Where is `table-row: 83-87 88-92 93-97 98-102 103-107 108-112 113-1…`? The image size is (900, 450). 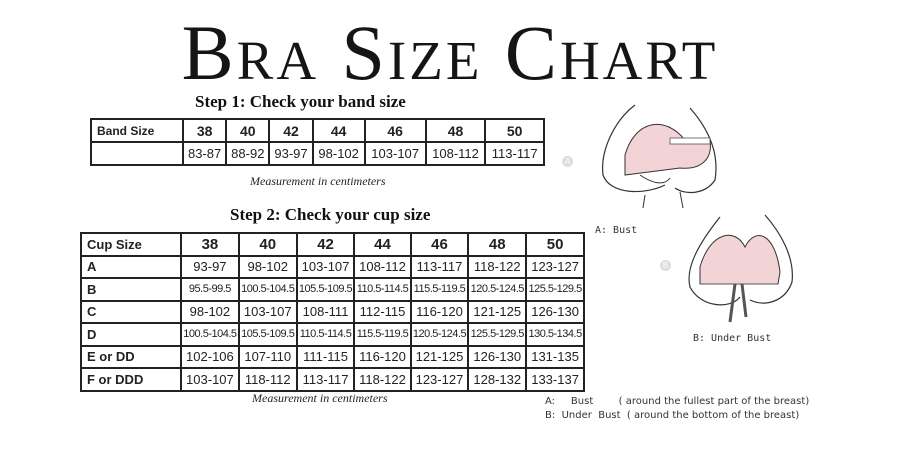
table-row: 83-87 88-92 93-97 98-102 103-107 108-112 113-1… is located at coordinates (317, 153).